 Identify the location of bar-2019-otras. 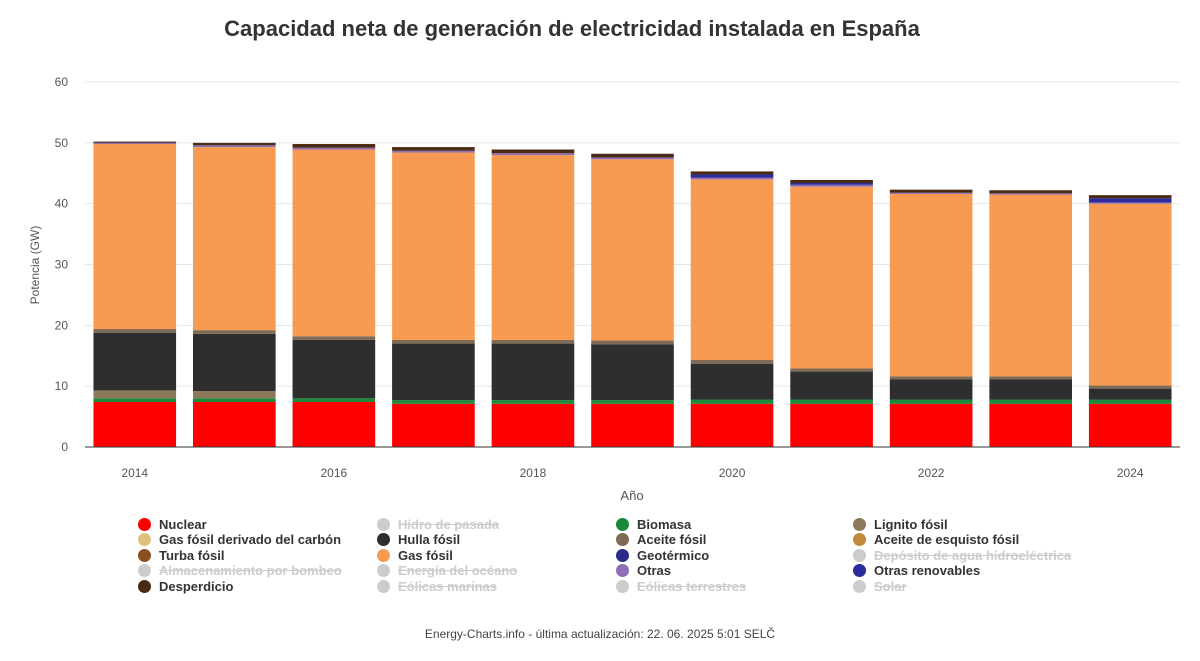
(632, 158).